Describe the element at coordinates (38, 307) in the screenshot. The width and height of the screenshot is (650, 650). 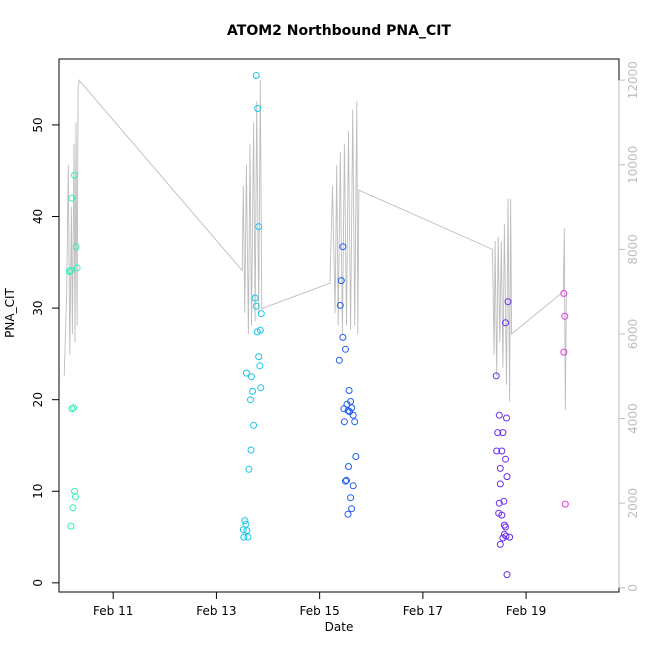
I see `y-tick-label: 30` at that location.